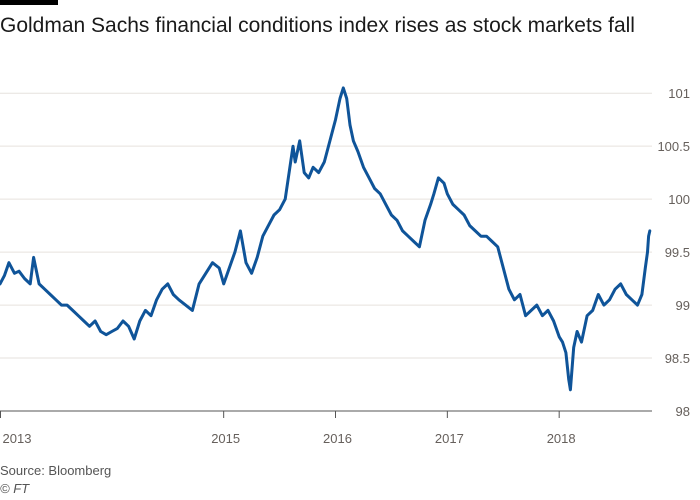 Image resolution: width=700 pixels, height=500 pixels. Describe the element at coordinates (679, 93) in the screenshot. I see `y-tick-label-6: 101` at that location.